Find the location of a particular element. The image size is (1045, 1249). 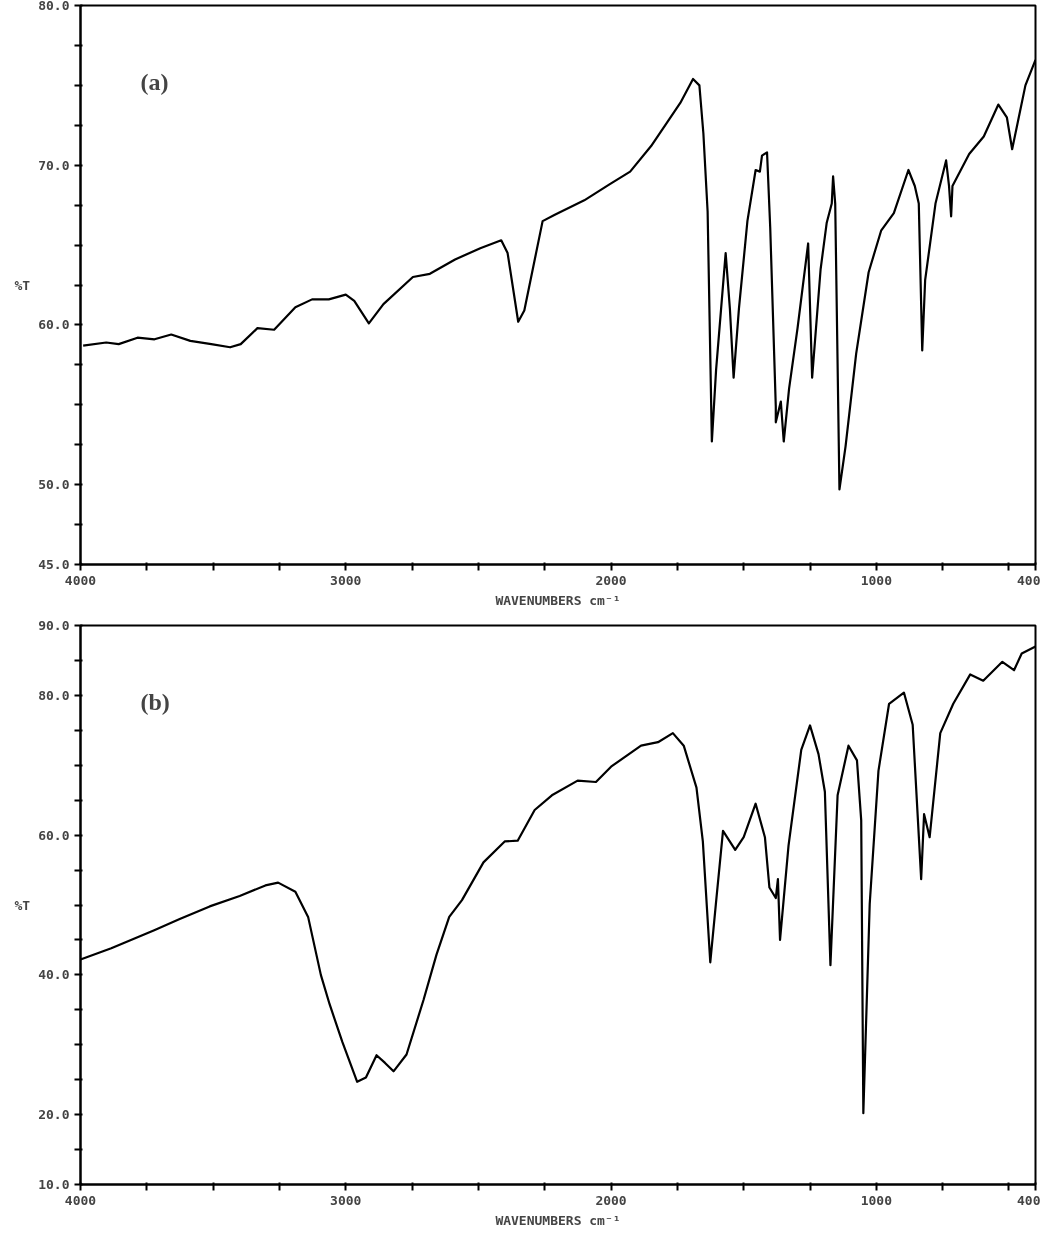

y-tick-label: 20.0 is located at coordinates (54, 1115).